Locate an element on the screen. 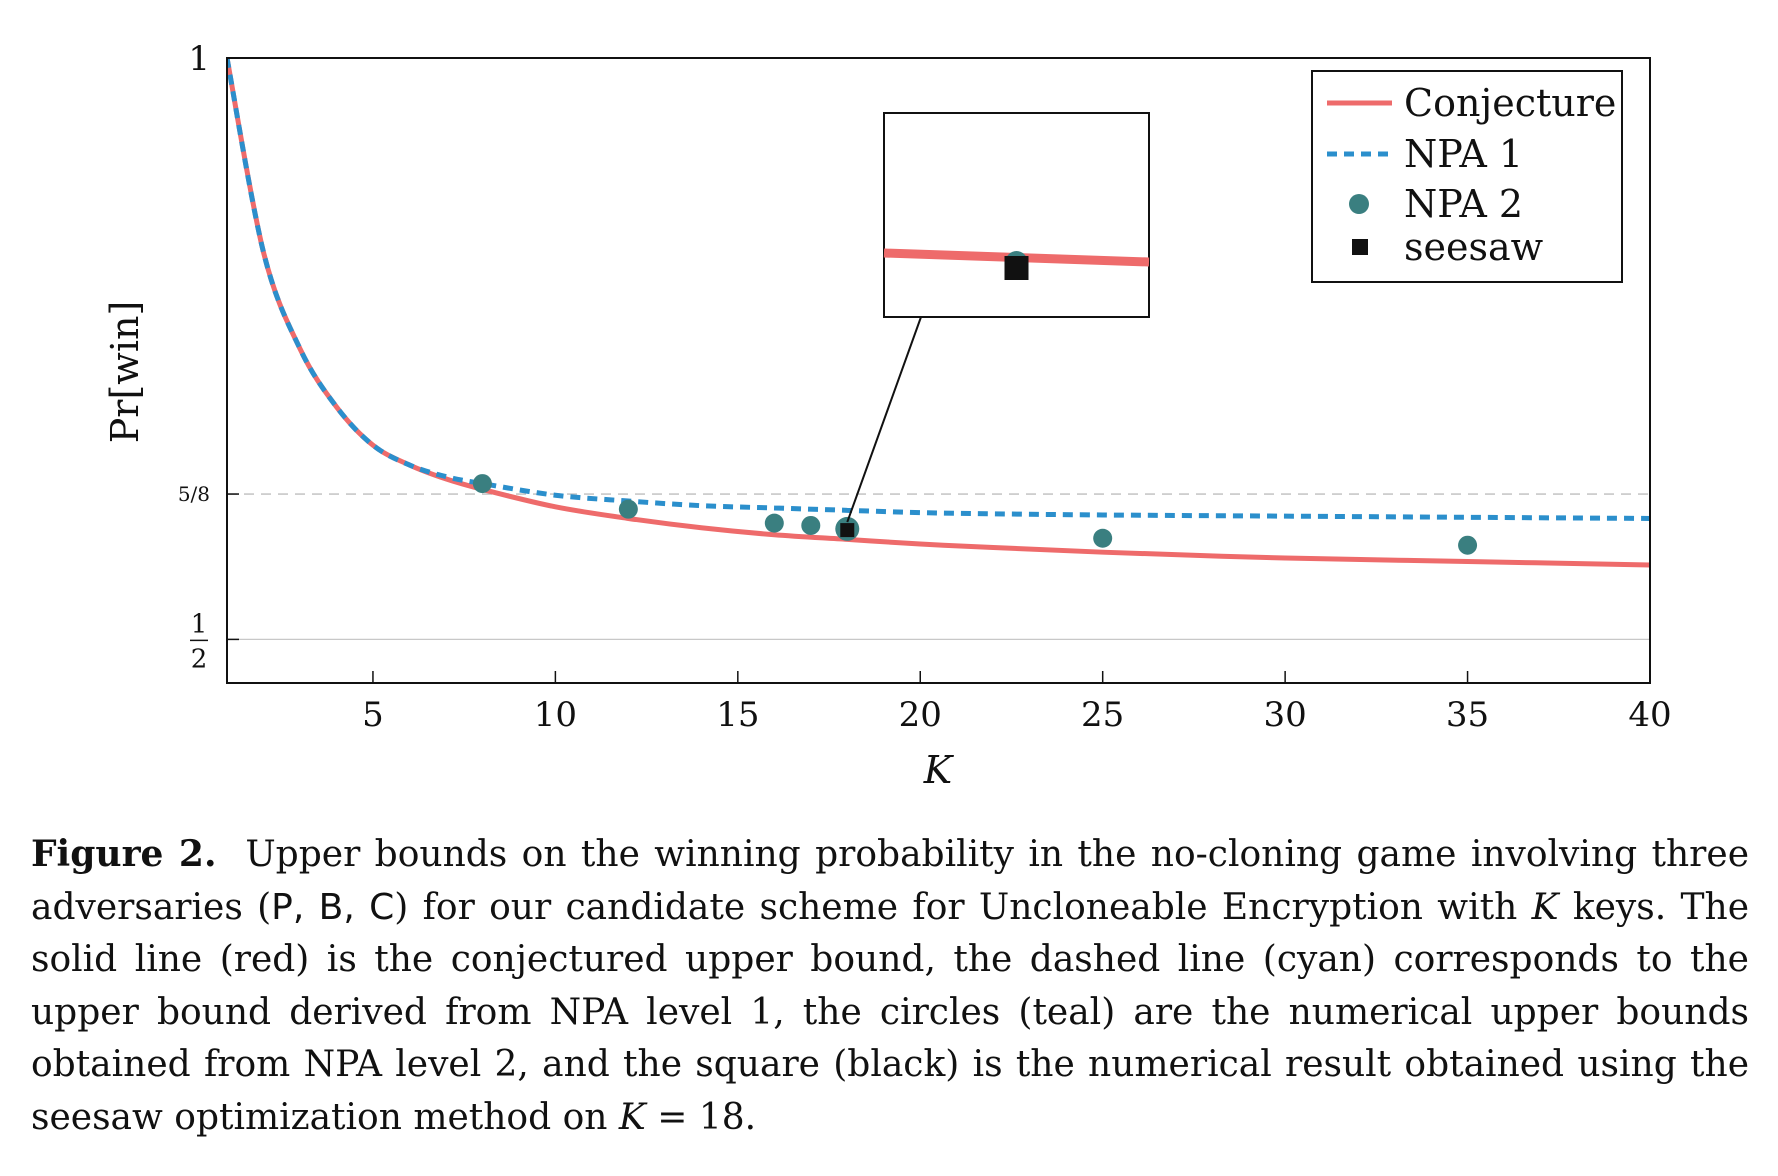 Image resolution: width=1778 pixels, height=1176 pixels. caption-k-symbol: K is located at coordinates (1545, 907).